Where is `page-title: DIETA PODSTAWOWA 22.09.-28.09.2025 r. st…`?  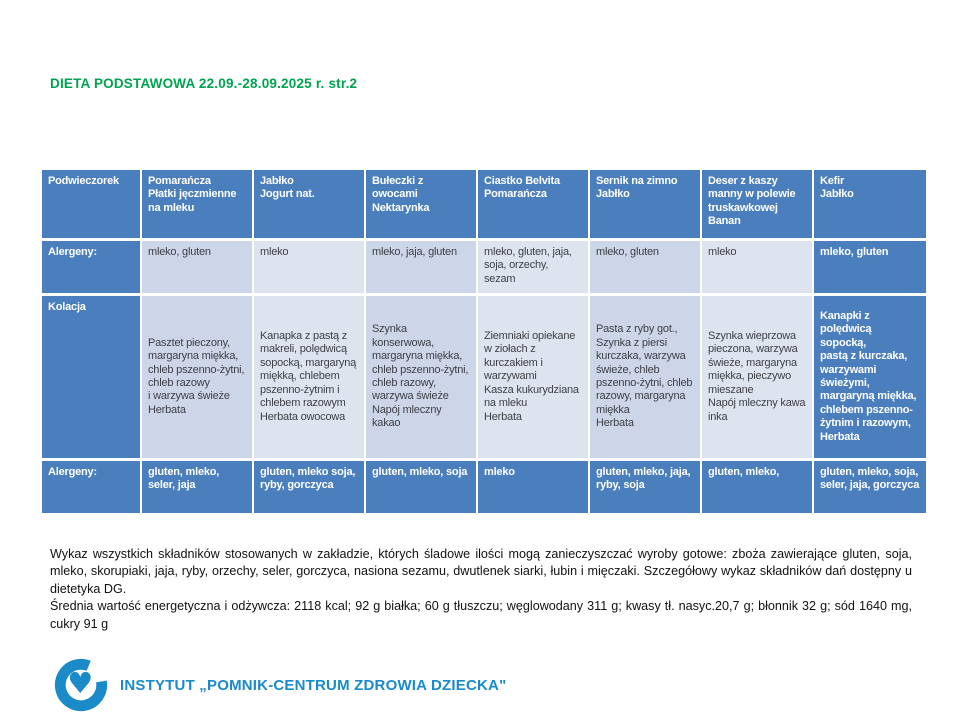
page-title: DIETA PODSTAWOWA 22.09.-28.09.2025 r. st… is located at coordinates (204, 83).